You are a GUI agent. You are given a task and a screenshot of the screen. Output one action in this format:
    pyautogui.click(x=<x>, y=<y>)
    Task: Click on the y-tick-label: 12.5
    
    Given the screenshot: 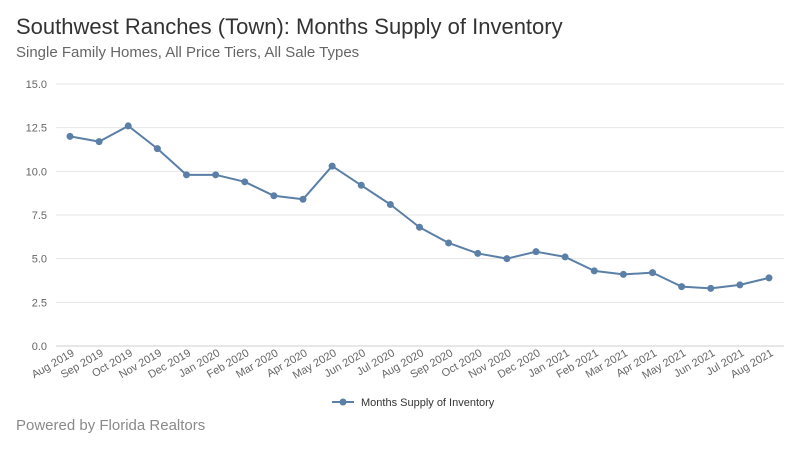 What is the action you would take?
    pyautogui.click(x=36, y=129)
    